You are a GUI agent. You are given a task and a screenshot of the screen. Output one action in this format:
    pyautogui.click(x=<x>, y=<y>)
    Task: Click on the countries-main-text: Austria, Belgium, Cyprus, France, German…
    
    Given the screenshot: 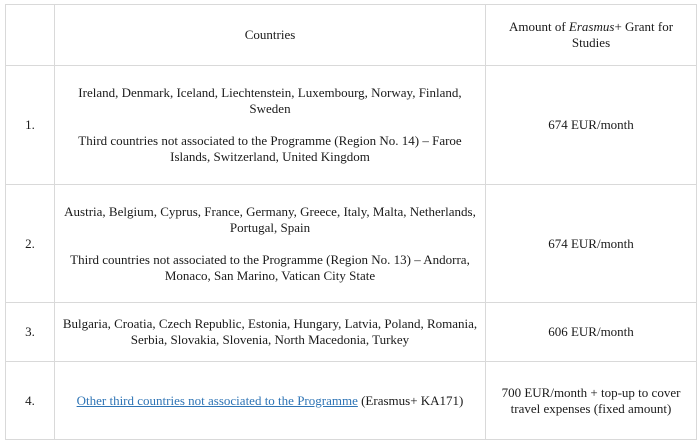 What is the action you would take?
    pyautogui.click(x=270, y=219)
    